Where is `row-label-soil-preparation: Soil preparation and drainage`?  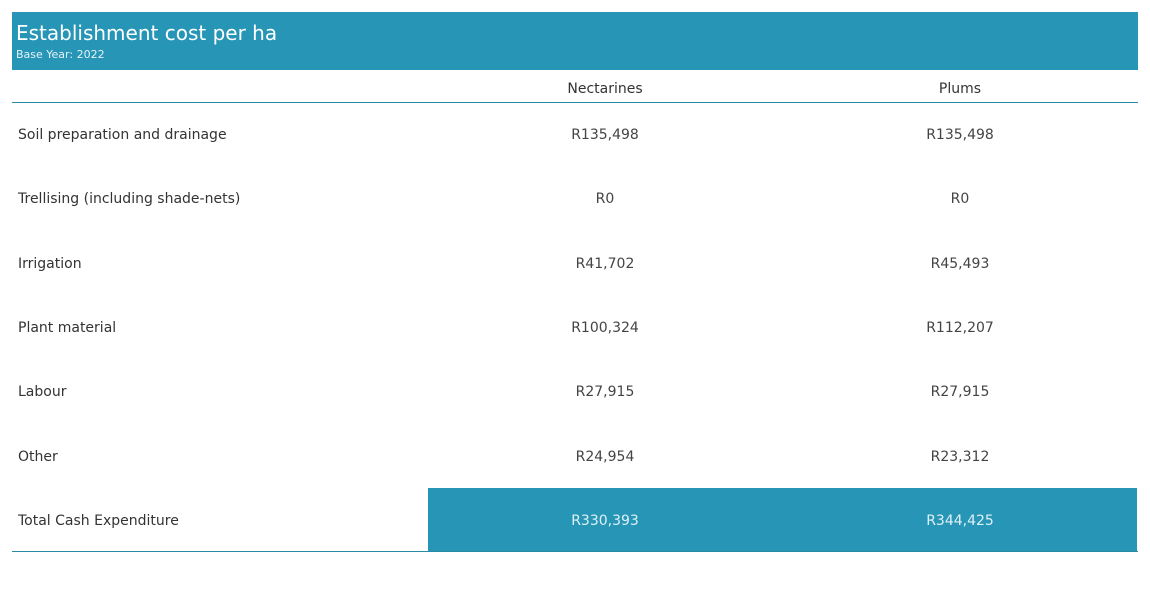
row-label-soil-preparation: Soil preparation and drainage is located at coordinates (122, 135).